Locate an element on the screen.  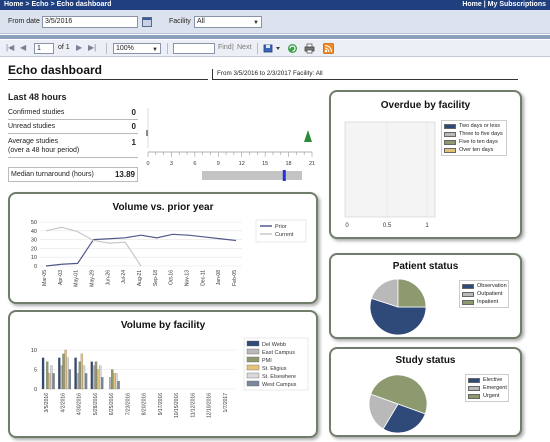
study-status-pie is located at coordinates (398, 404).